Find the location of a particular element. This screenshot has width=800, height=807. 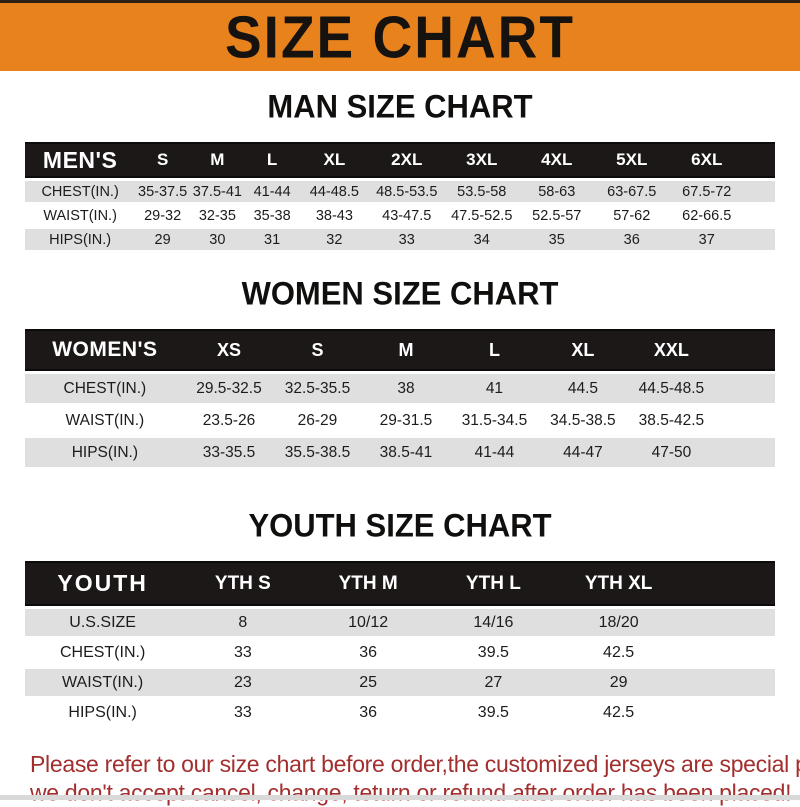

size-cell: 14/16 is located at coordinates (493, 622).